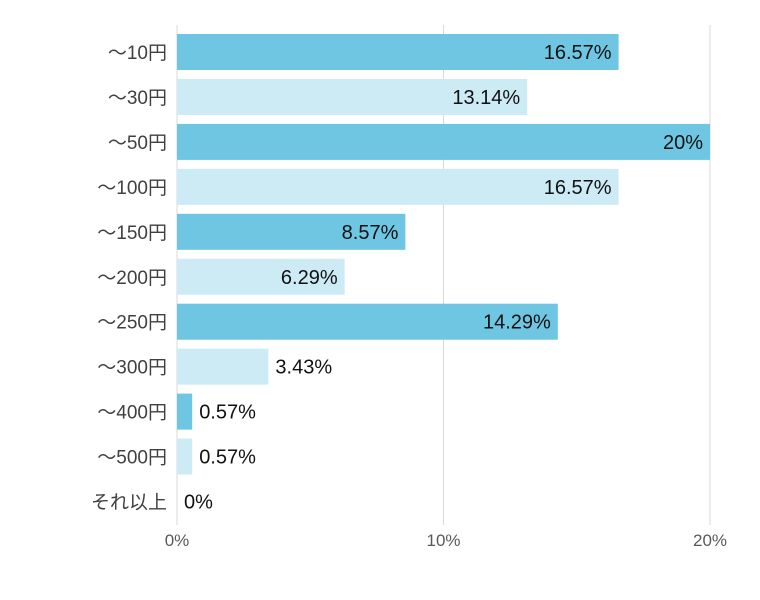 This screenshot has width=760, height=600. What do you see at coordinates (443, 540) in the screenshot?
I see `x-tick-label: 10%` at bounding box center [443, 540].